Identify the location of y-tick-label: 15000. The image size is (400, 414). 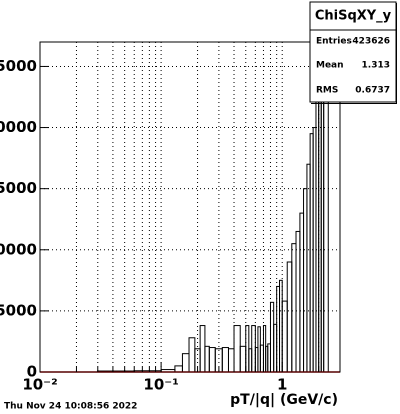
(18, 188).